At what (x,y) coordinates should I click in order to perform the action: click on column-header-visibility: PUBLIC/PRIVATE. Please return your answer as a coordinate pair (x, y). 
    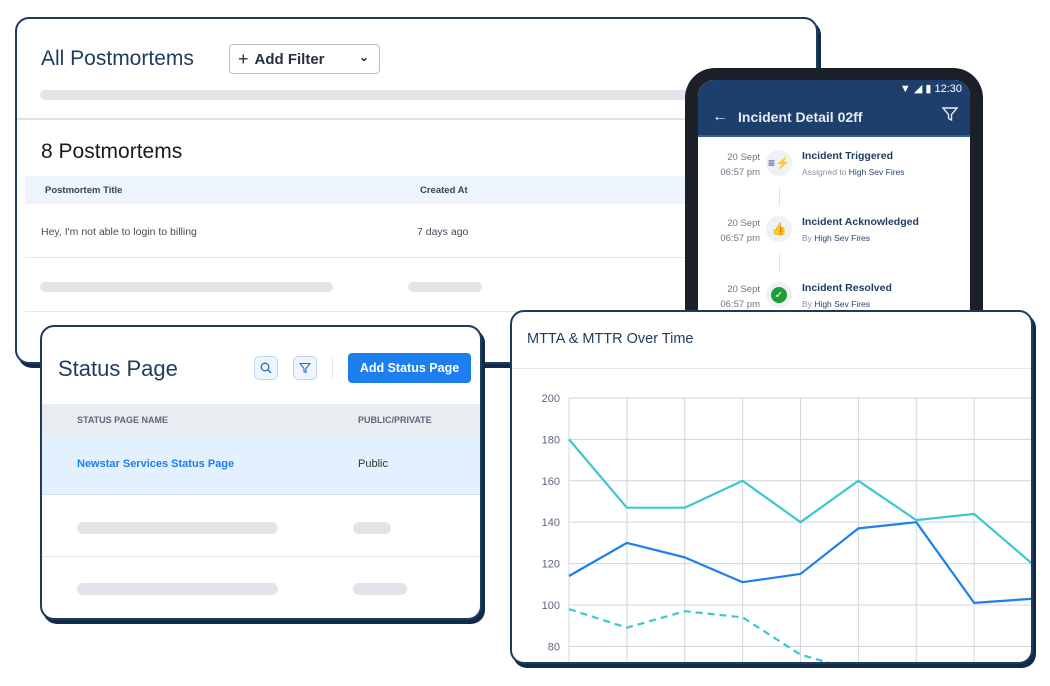
    Looking at the image, I should click on (395, 420).